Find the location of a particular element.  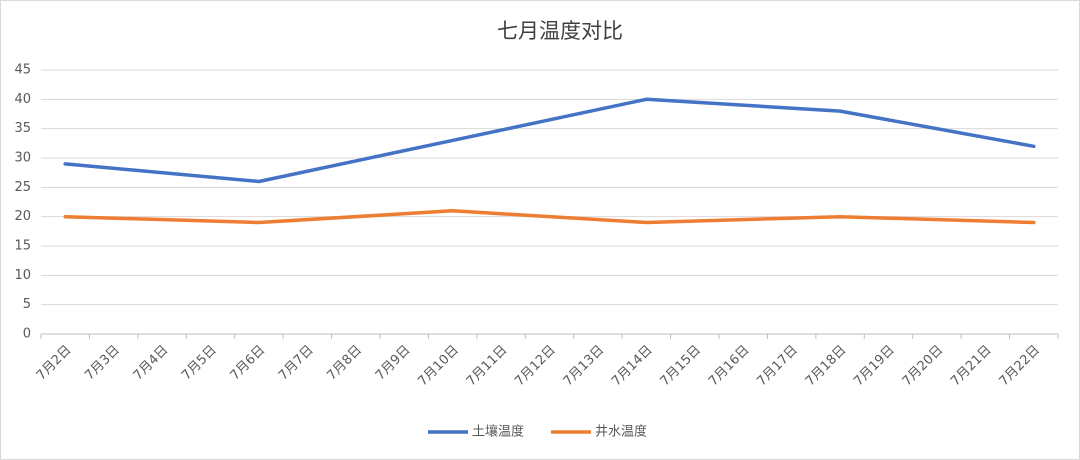

y-tick-label: 25 is located at coordinates (22, 187).